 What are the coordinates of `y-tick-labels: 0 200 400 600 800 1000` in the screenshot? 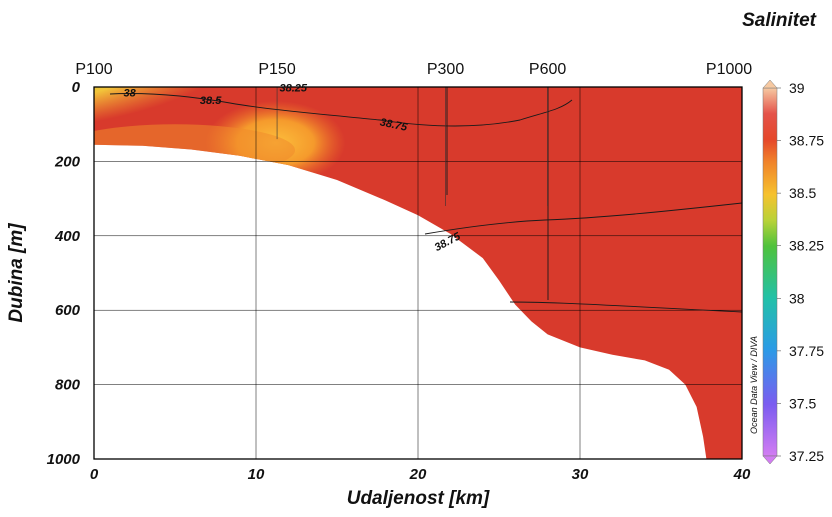 It's located at (64, 273).